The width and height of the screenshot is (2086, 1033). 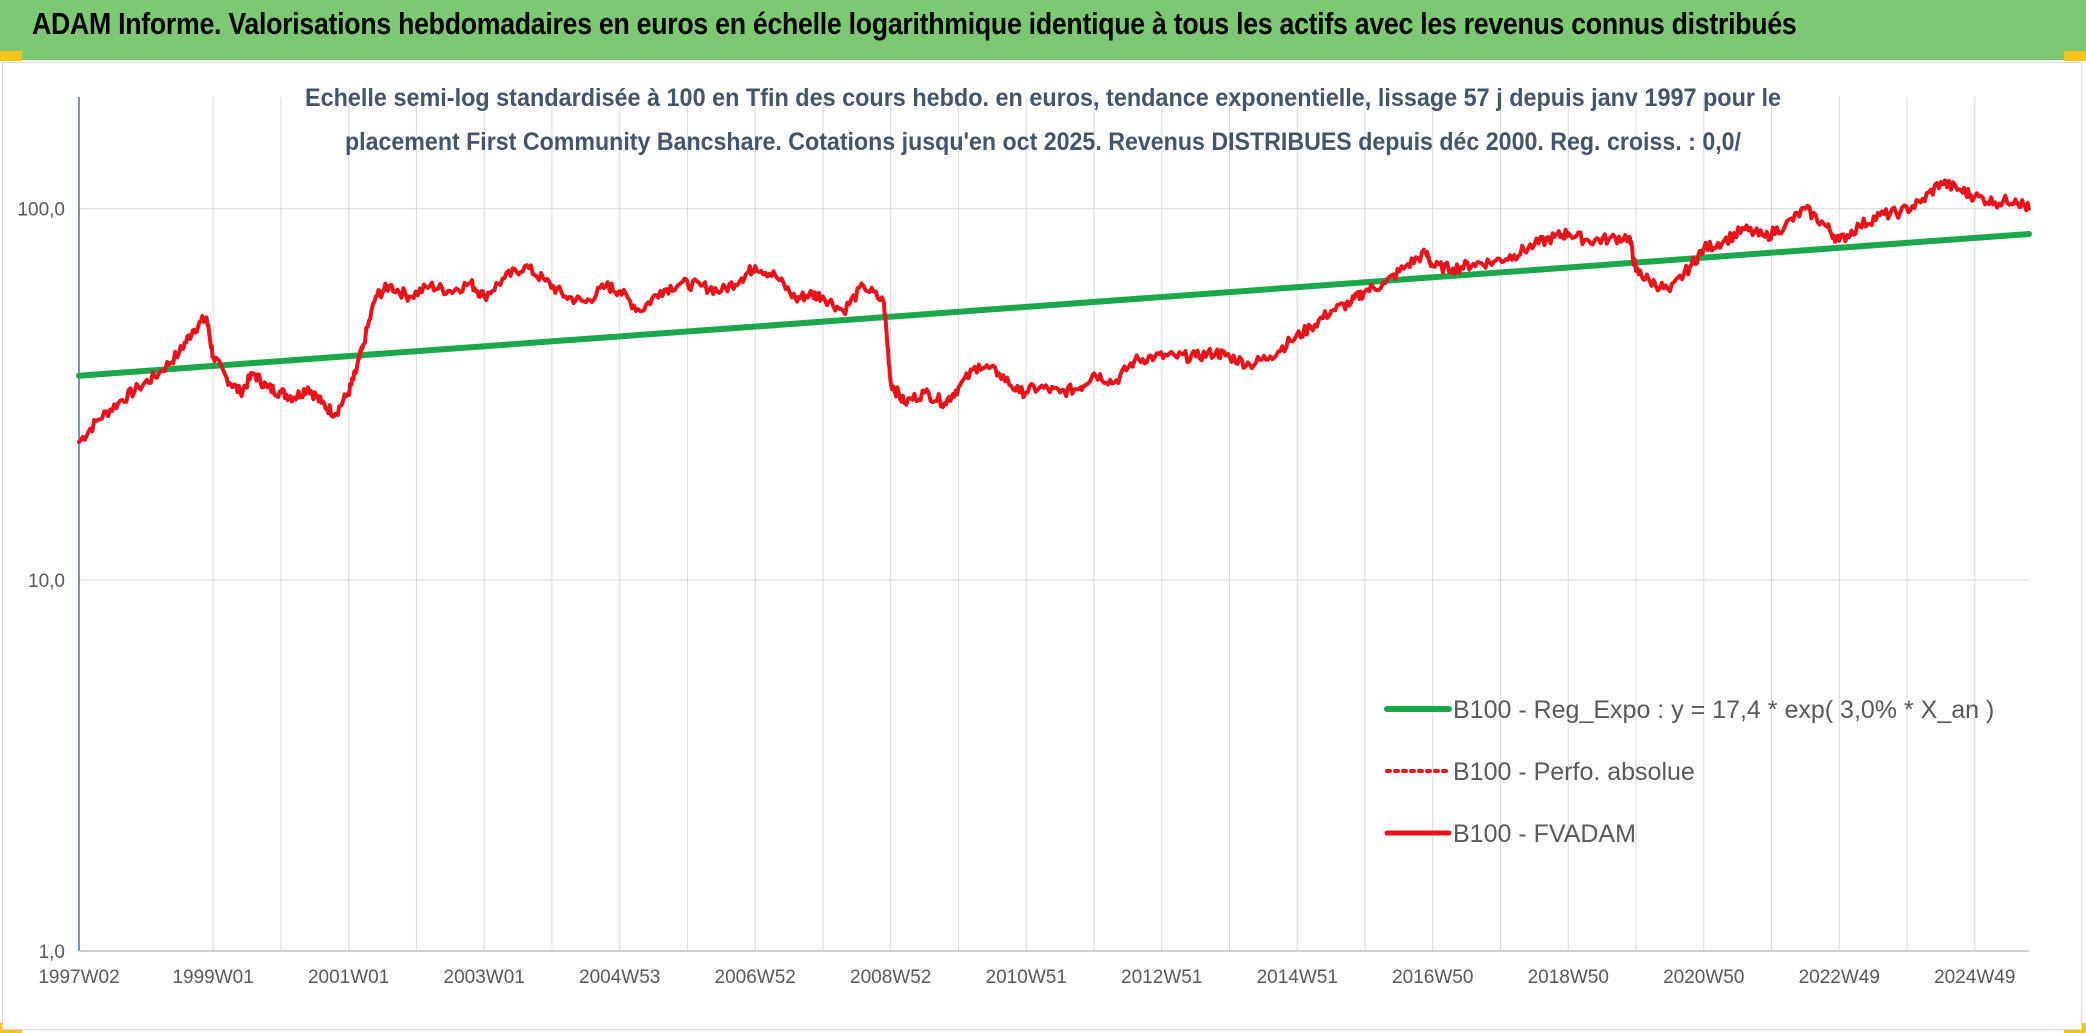 I want to click on y-tick-label: 1,0, so click(x=52, y=952).